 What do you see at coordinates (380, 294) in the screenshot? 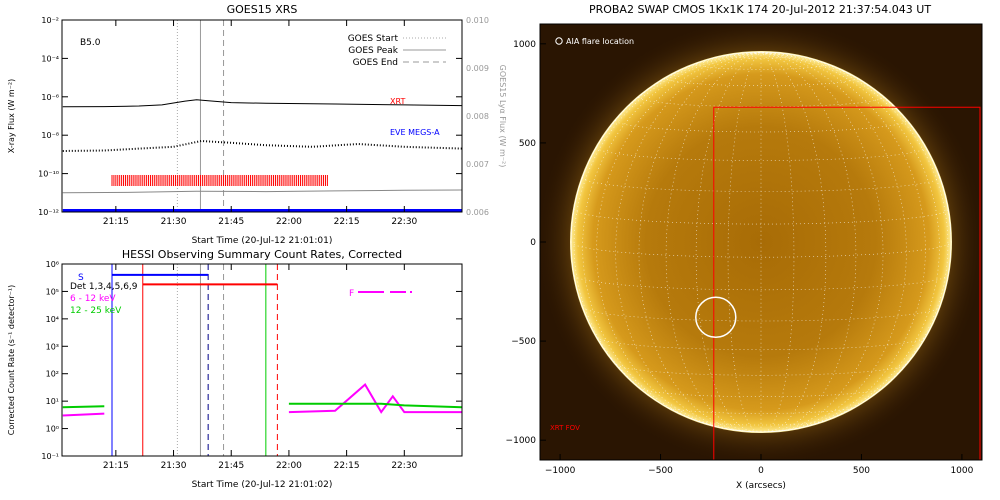
I see `hessi-f-indicator: F` at bounding box center [380, 294].